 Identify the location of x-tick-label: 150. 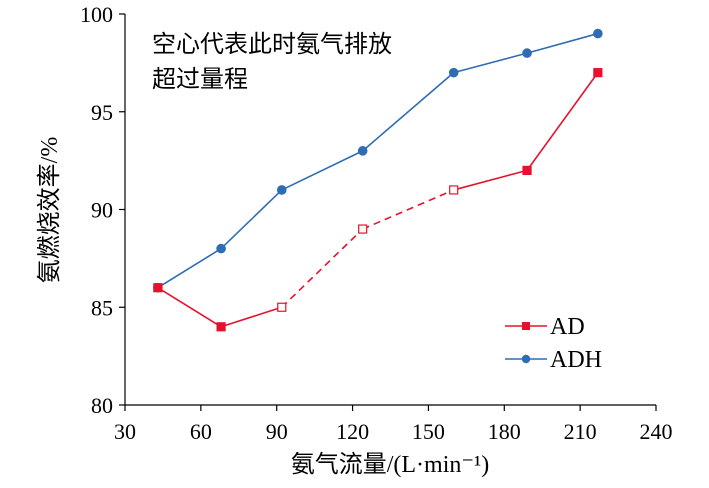
(428, 431).